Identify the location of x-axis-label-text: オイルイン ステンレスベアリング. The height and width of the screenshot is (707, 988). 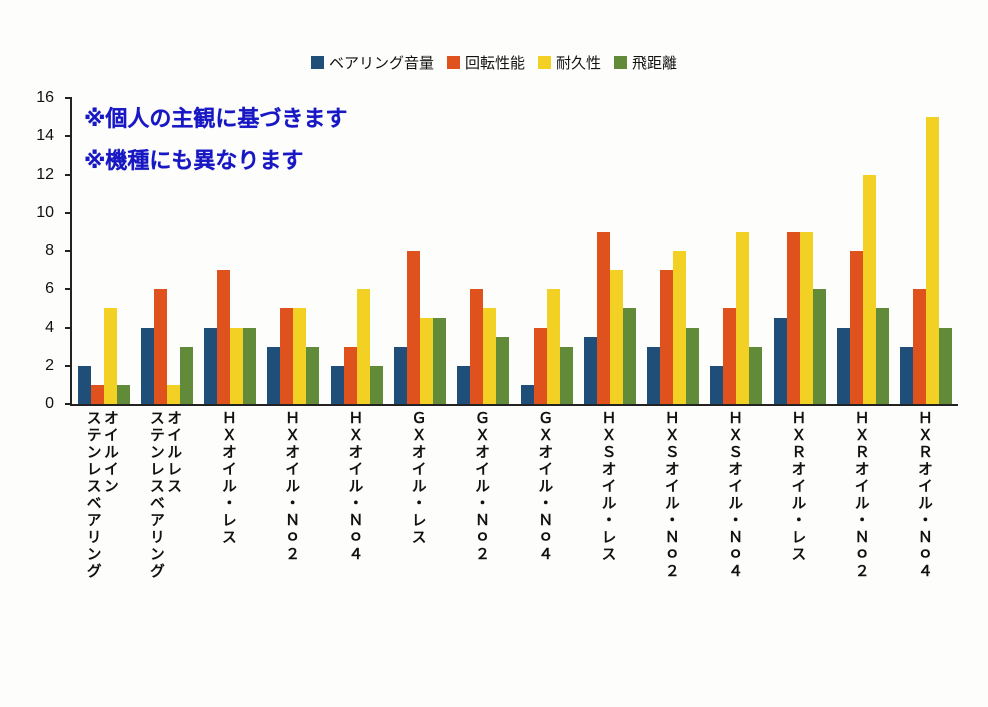
(101, 495).